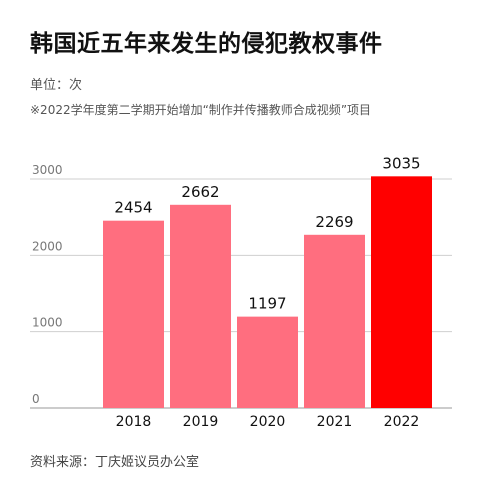 The image size is (480, 490). I want to click on value-label-2021: 2269, so click(334, 222).